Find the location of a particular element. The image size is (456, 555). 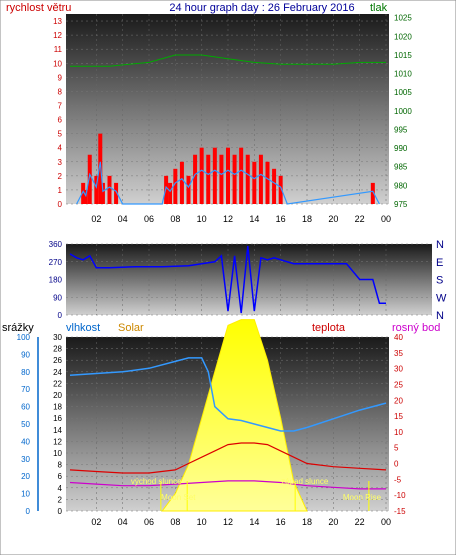

weather-x-tick-label: 08 is located at coordinates (175, 522).